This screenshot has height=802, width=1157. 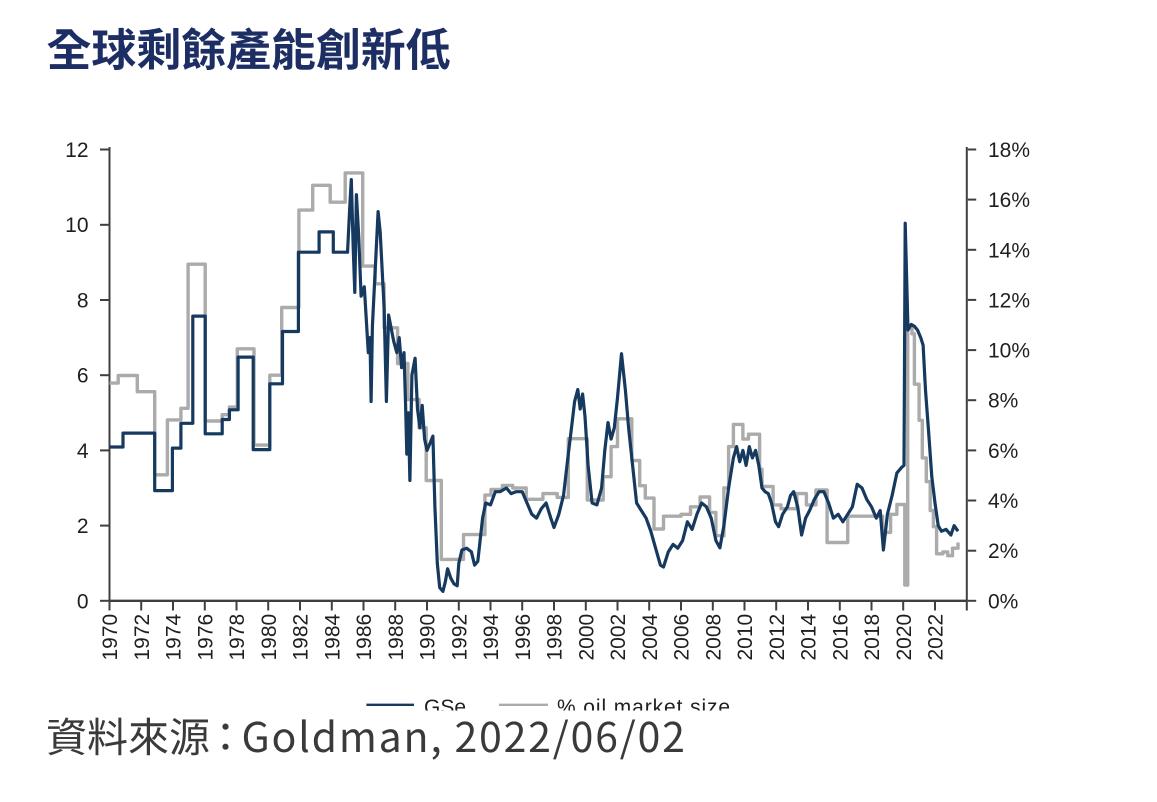 What do you see at coordinates (586, 637) in the screenshot?
I see `svg-text: 2000` at bounding box center [586, 637].